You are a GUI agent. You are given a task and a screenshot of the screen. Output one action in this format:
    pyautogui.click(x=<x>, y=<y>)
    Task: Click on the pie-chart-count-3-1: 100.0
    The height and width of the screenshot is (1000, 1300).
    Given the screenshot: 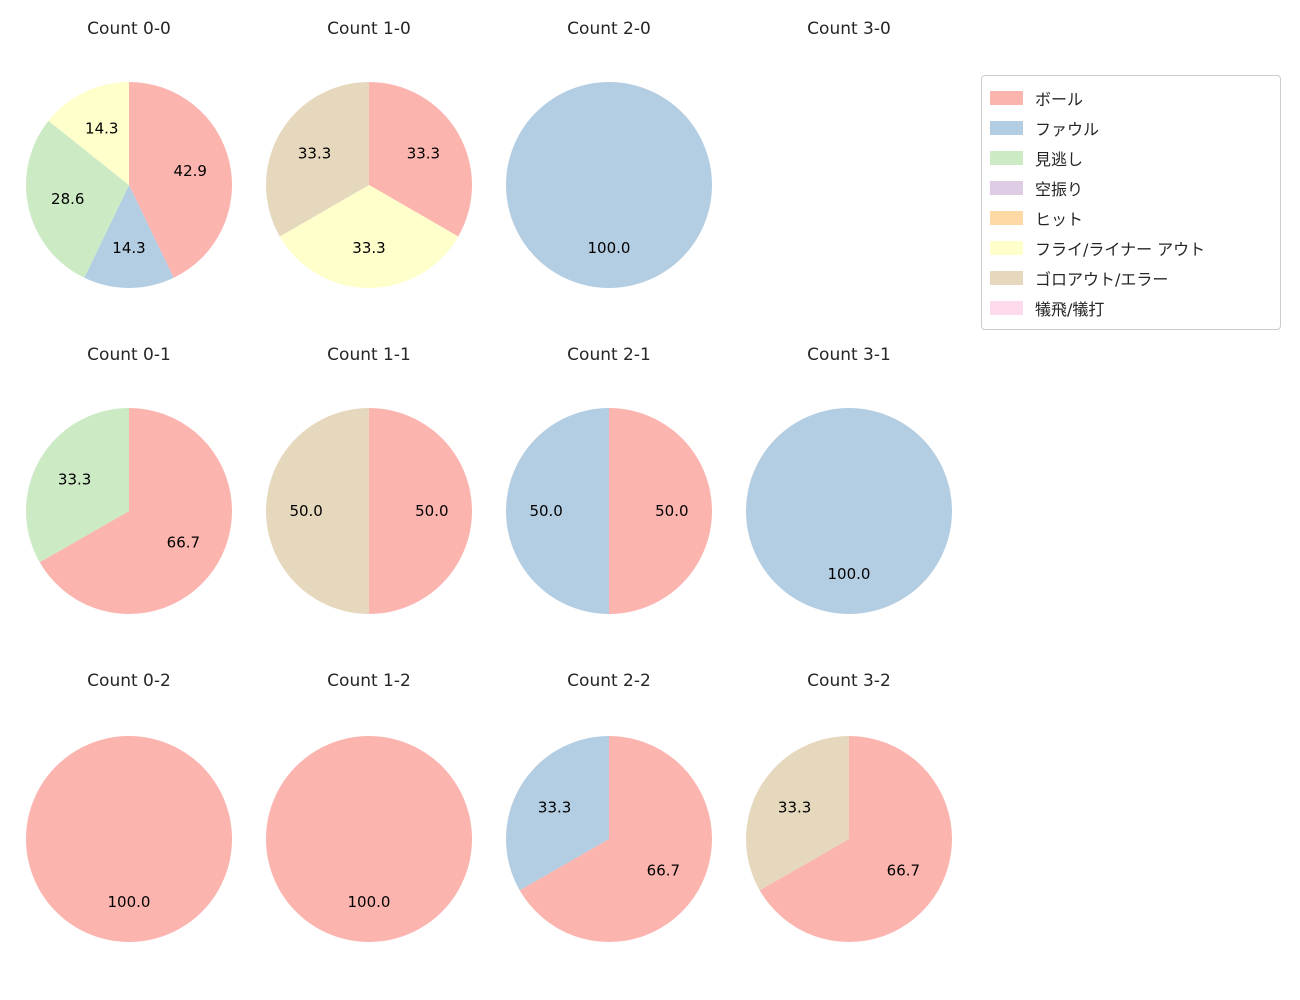 What is the action you would take?
    pyautogui.click(x=849, y=511)
    